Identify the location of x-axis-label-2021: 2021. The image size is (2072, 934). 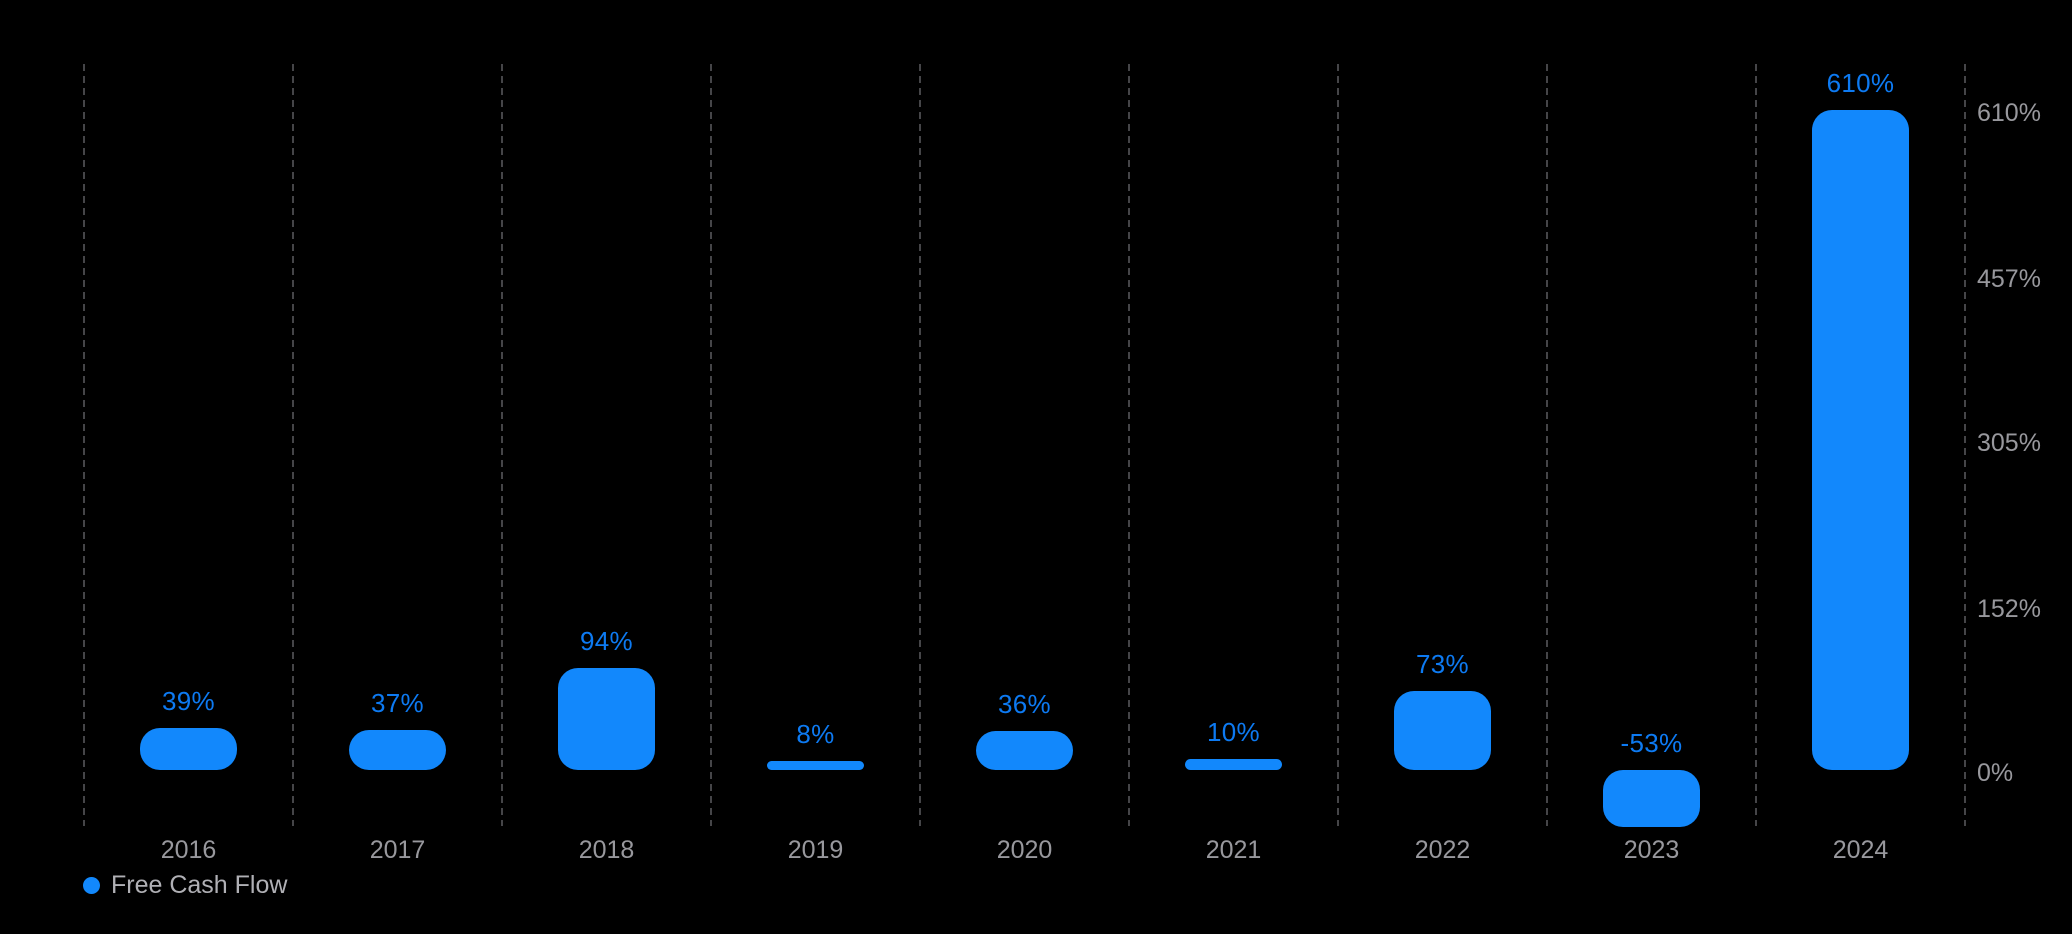
(1233, 850).